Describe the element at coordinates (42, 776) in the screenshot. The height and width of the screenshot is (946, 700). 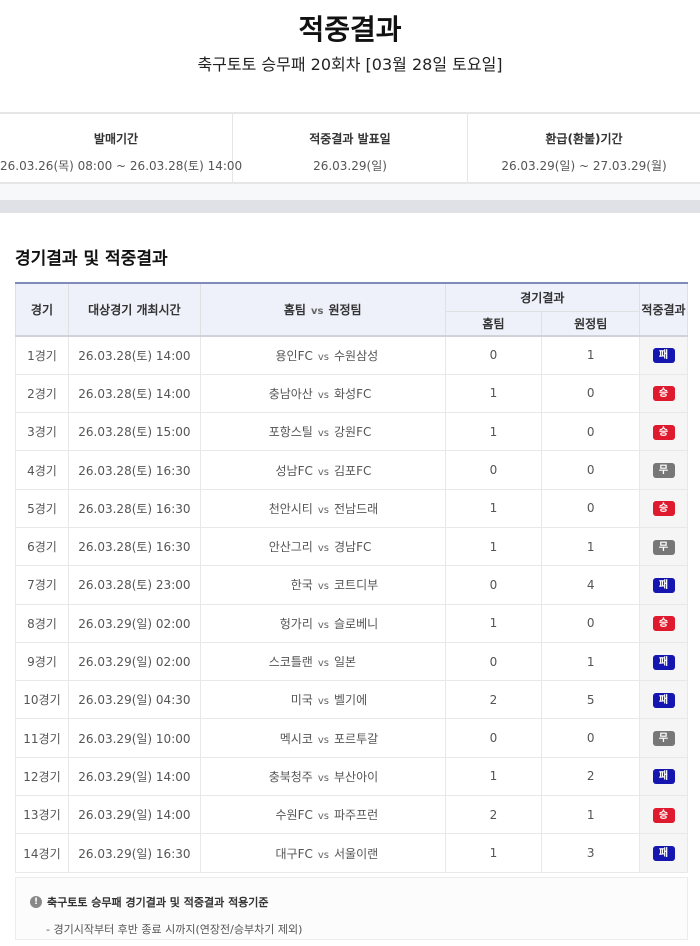
I see `game-number: 12경기` at that location.